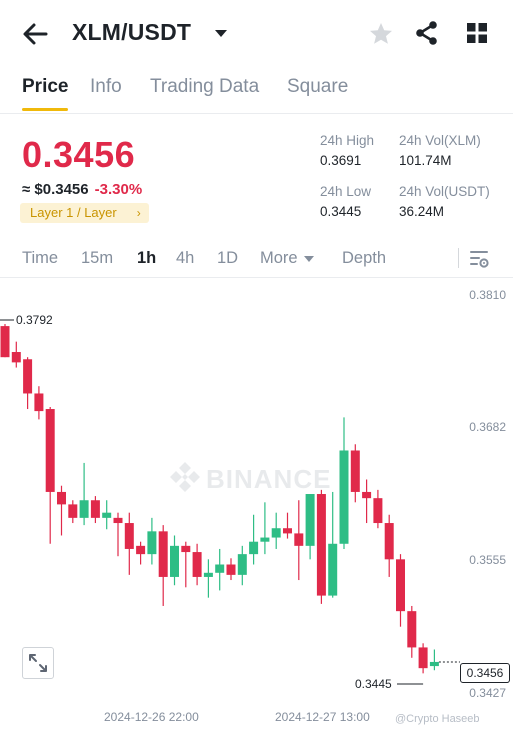  Describe the element at coordinates (318, 86) in the screenshot. I see `tab-square: Square` at that location.